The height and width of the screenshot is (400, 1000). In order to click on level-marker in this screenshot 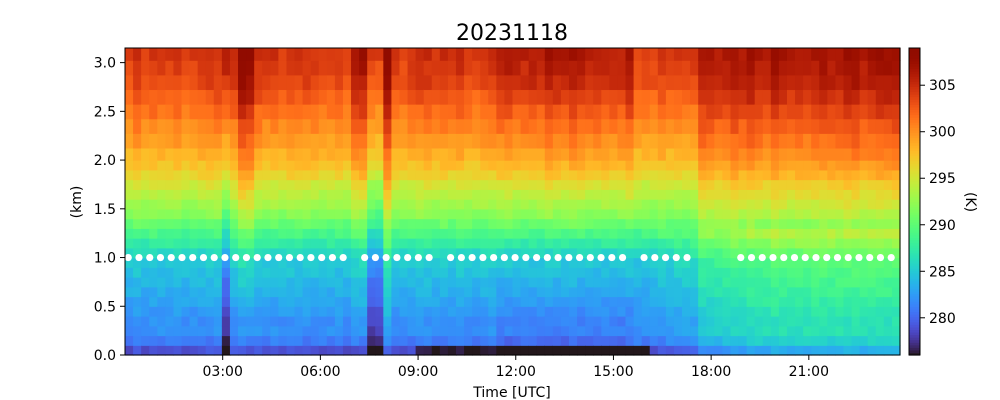, I will do `click(762, 257)`.